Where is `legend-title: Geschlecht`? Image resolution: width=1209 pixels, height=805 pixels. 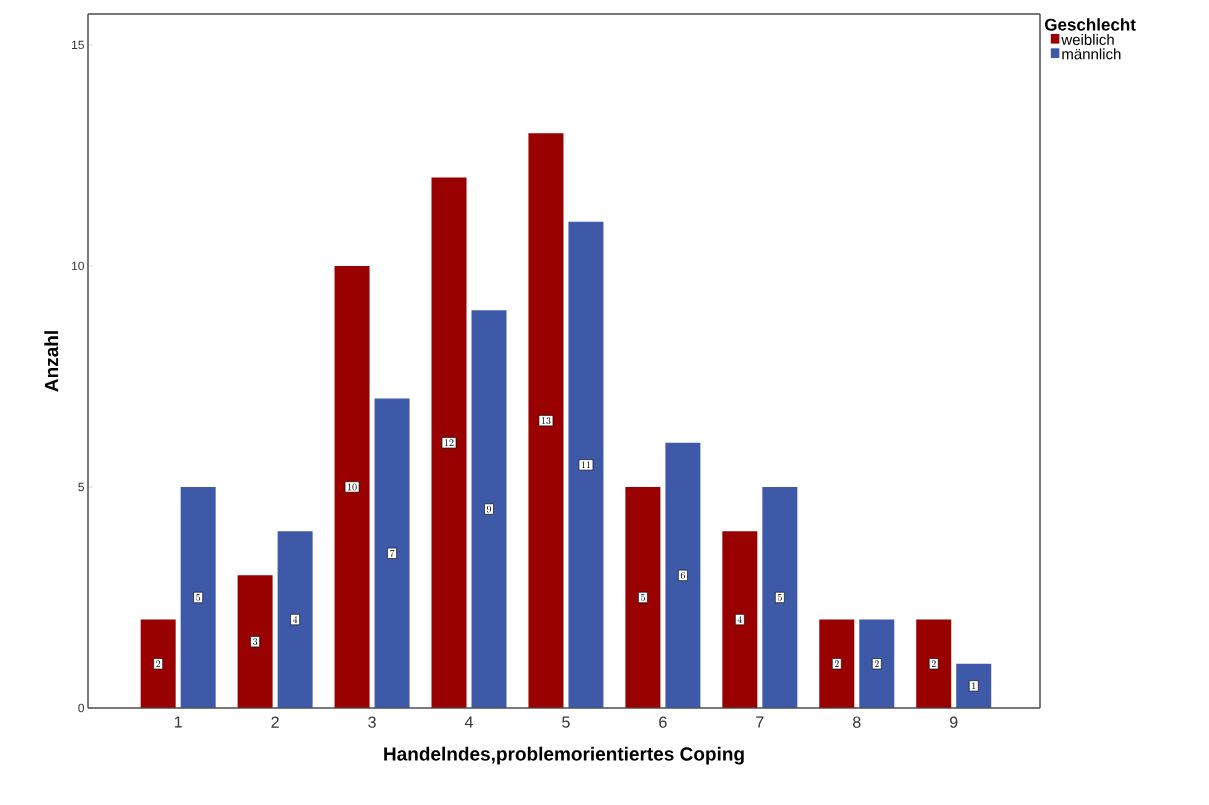 legend-title: Geschlecht is located at coordinates (1090, 24).